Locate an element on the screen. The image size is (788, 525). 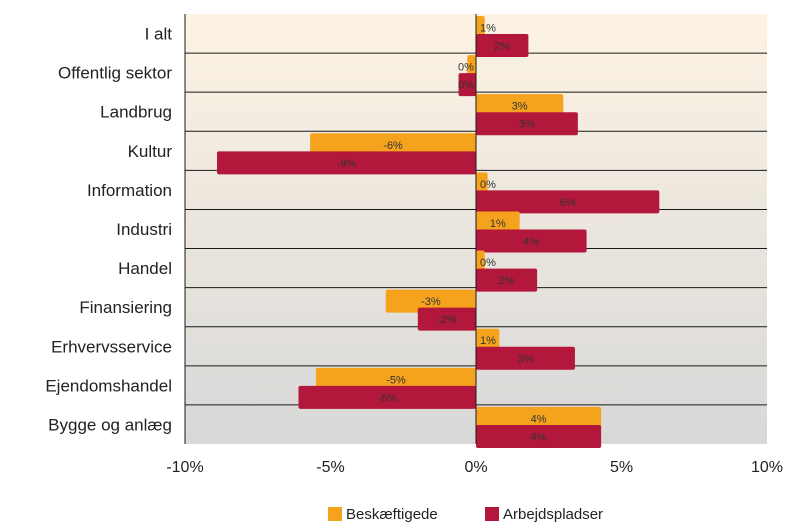
x-tick-label: 0% is located at coordinates (475, 467).